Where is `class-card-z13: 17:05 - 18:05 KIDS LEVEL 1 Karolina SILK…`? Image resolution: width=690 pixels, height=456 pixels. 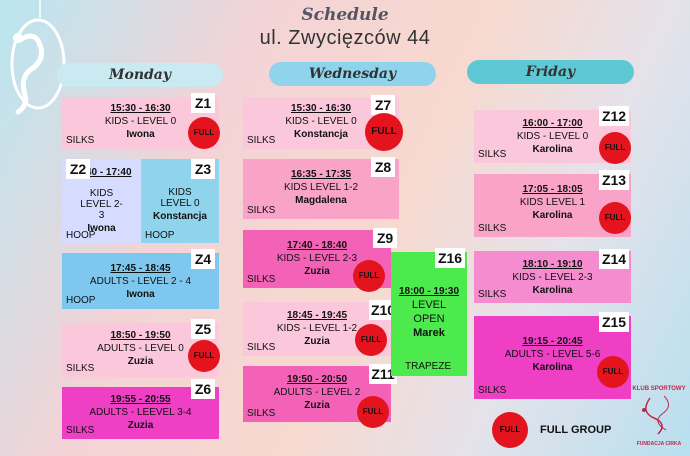 class-card-z13: 17:05 - 18:05 KIDS LEVEL 1 Karolina SILK… is located at coordinates (552, 203).